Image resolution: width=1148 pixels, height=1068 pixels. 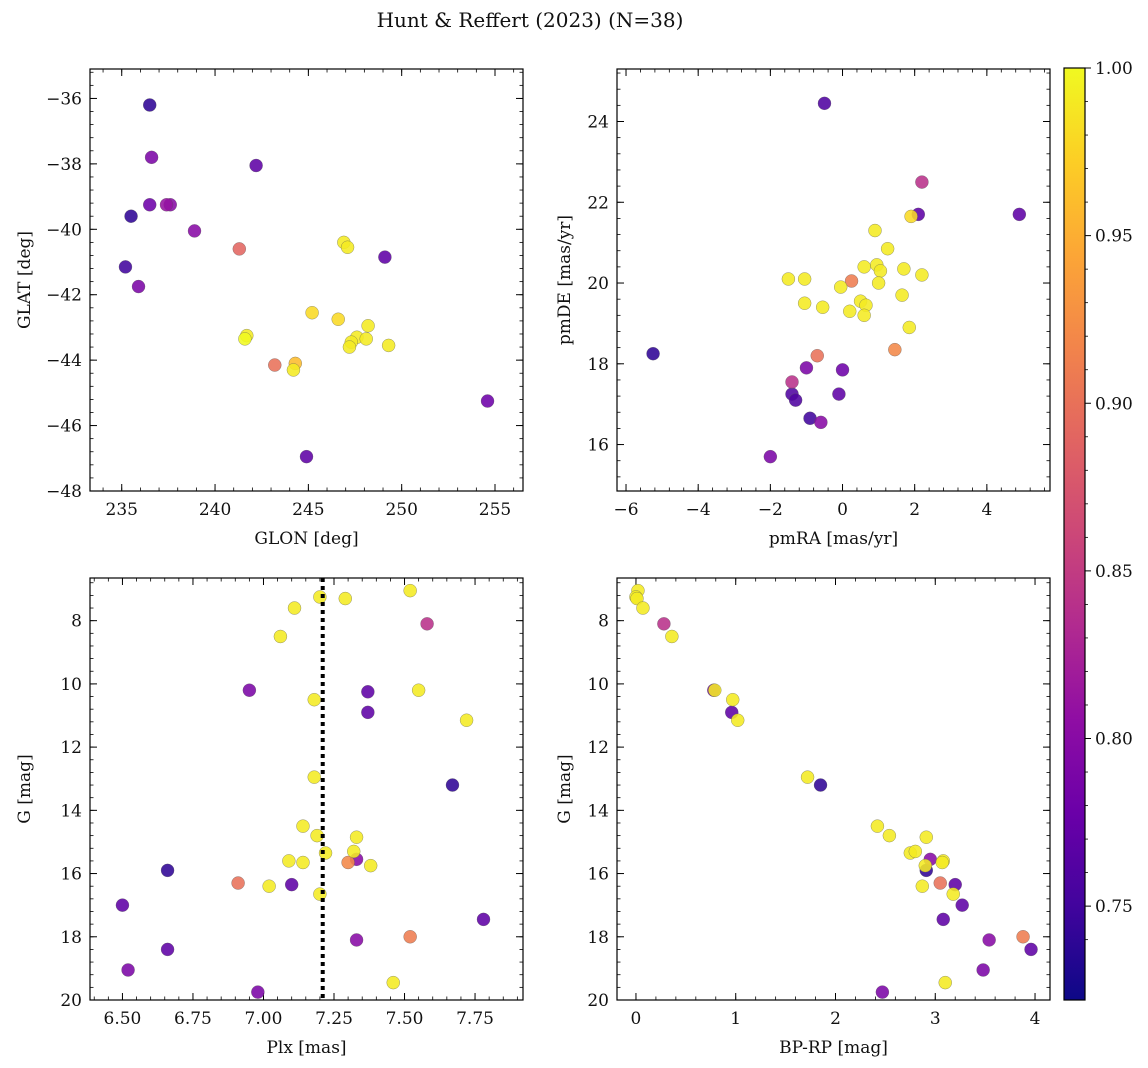 What do you see at coordinates (835, 1019) in the screenshot?
I see `x-tick-label: 2` at bounding box center [835, 1019].